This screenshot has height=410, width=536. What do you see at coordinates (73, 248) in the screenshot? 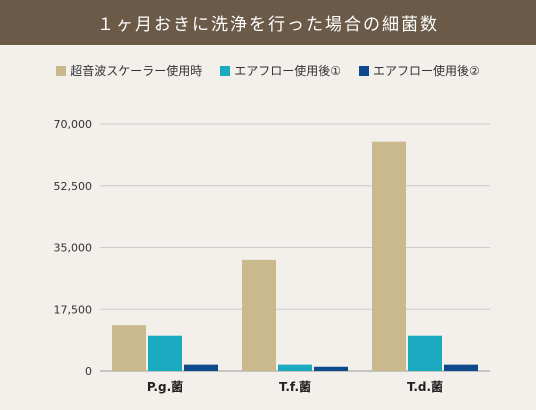
I see `y-tick-label: 35,000` at bounding box center [73, 248].